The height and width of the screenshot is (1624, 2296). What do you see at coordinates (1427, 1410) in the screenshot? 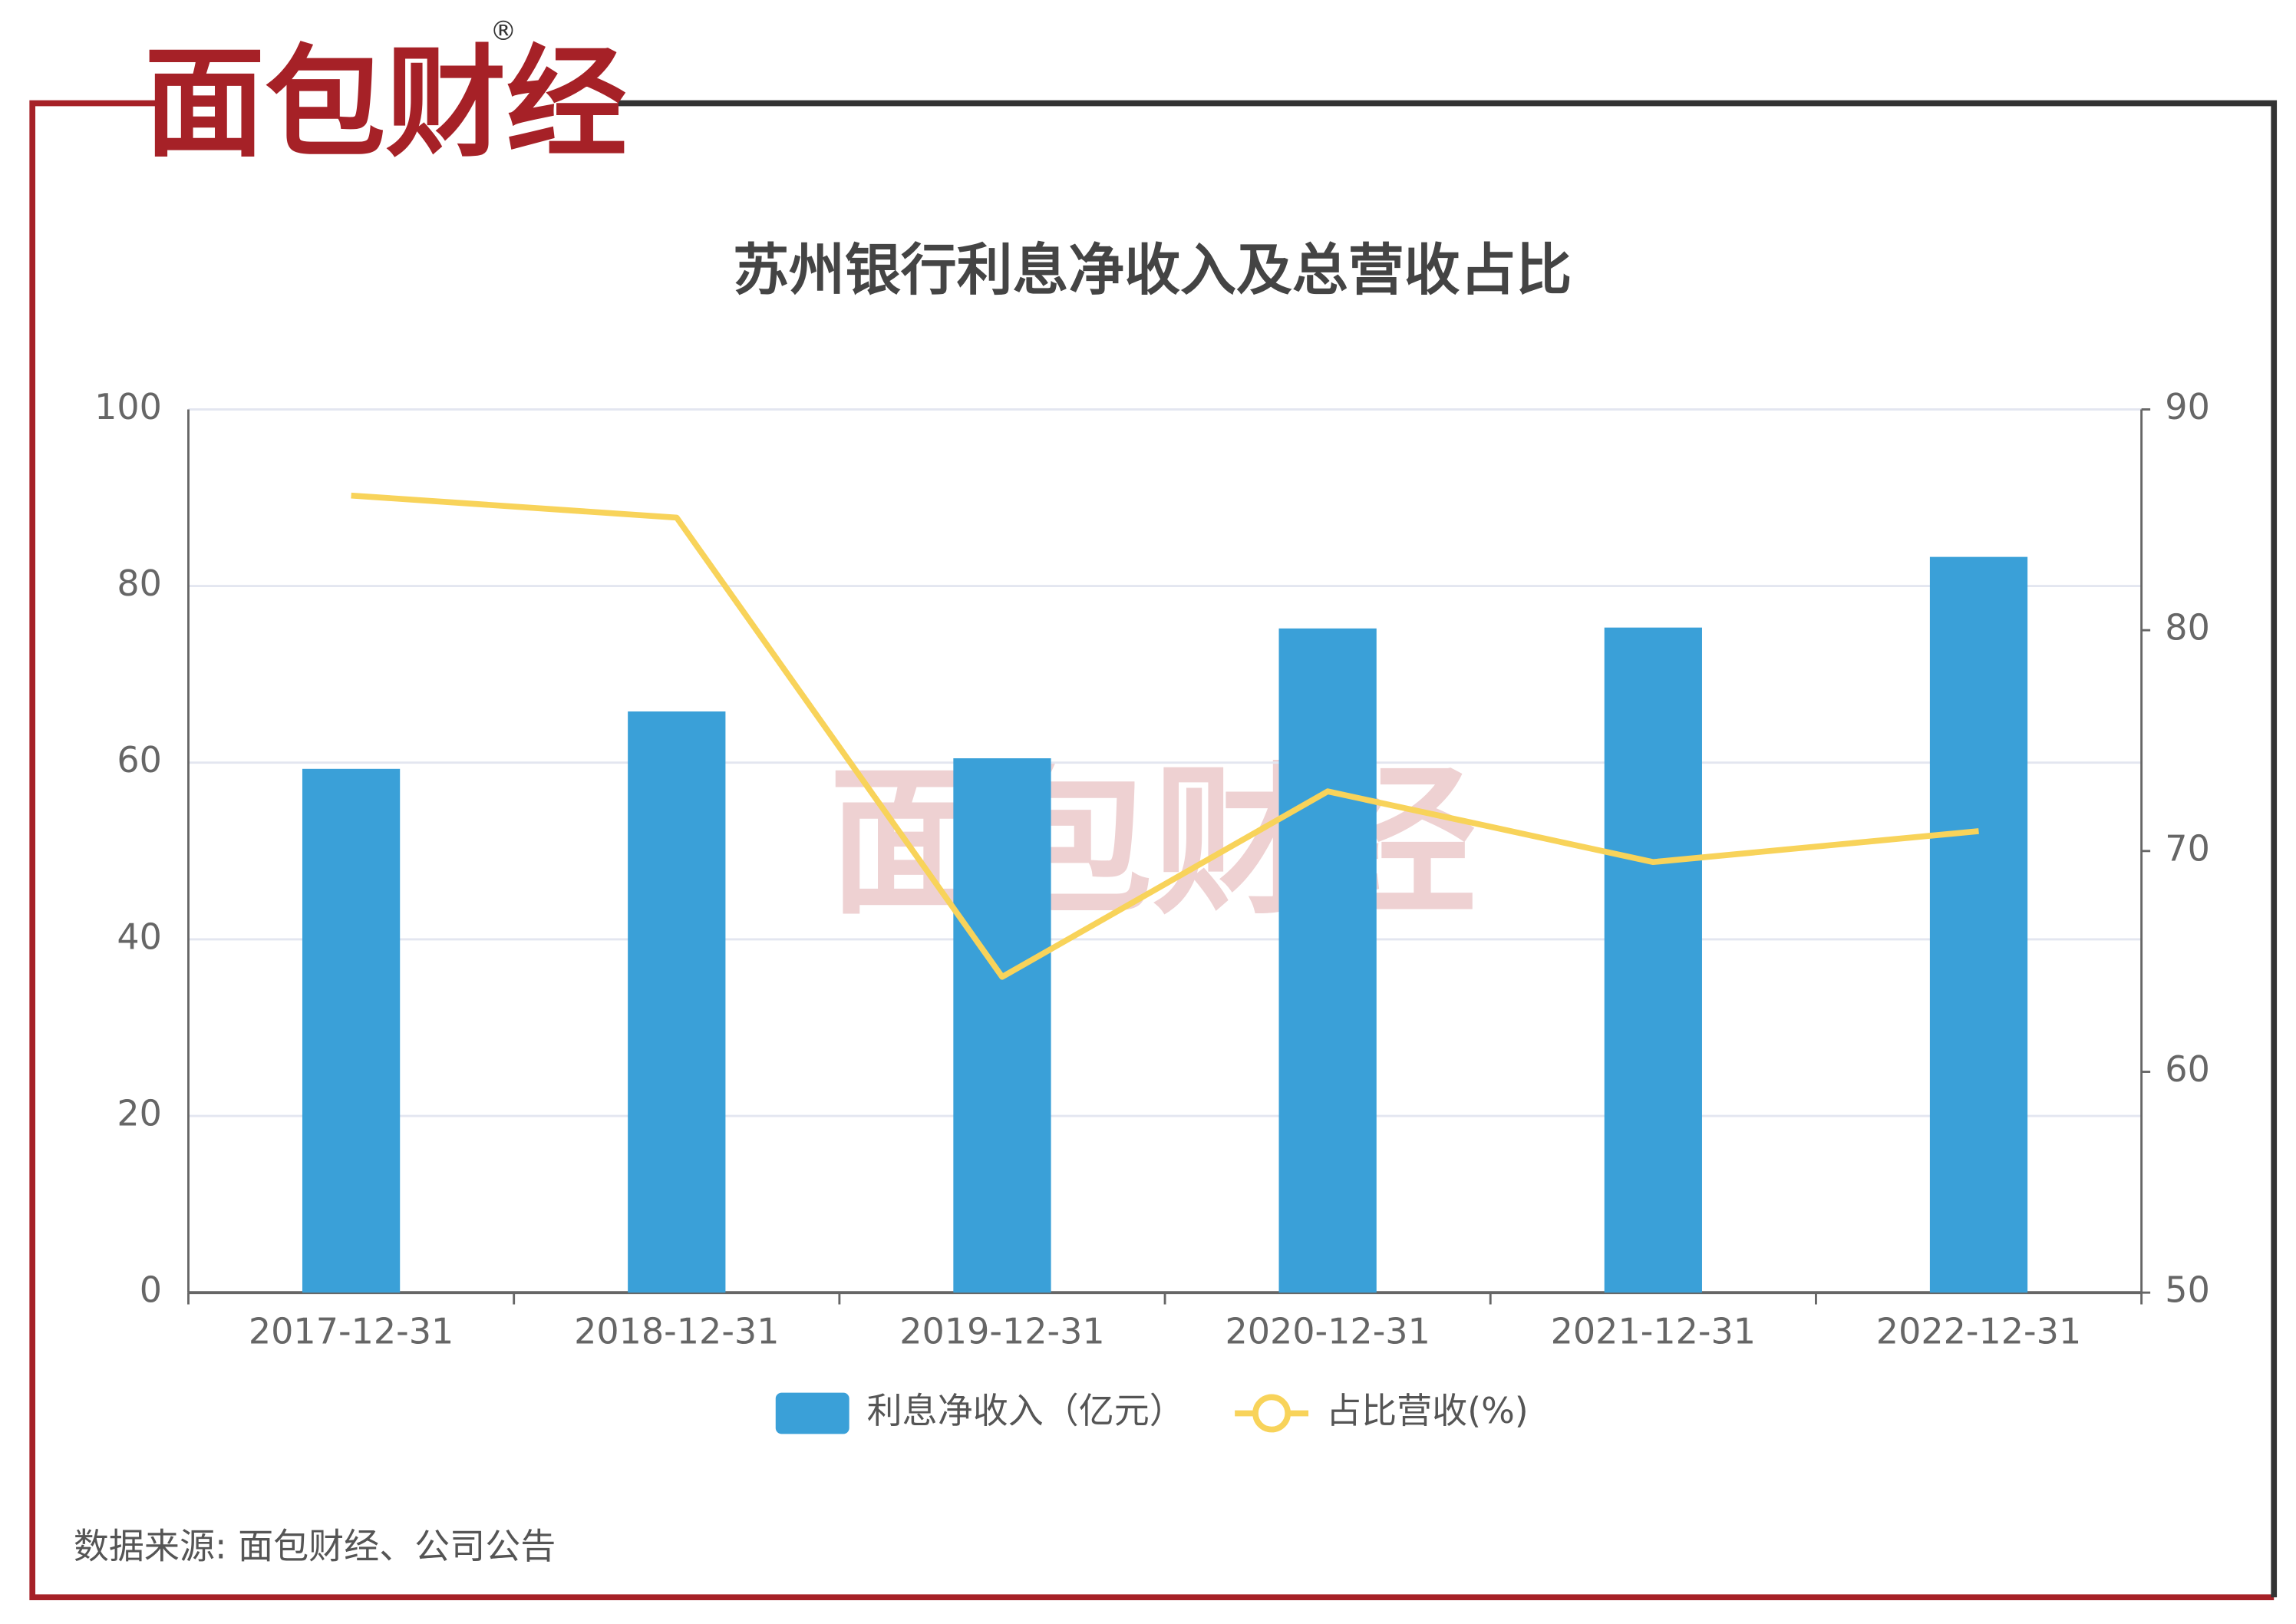
I see `legend-label: 占比营收(%)` at bounding box center [1427, 1410].